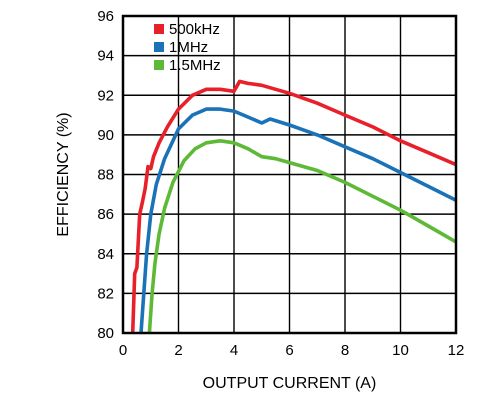 This screenshot has height=409, width=500. I want to click on y-tick-label: 96, so click(105, 16).